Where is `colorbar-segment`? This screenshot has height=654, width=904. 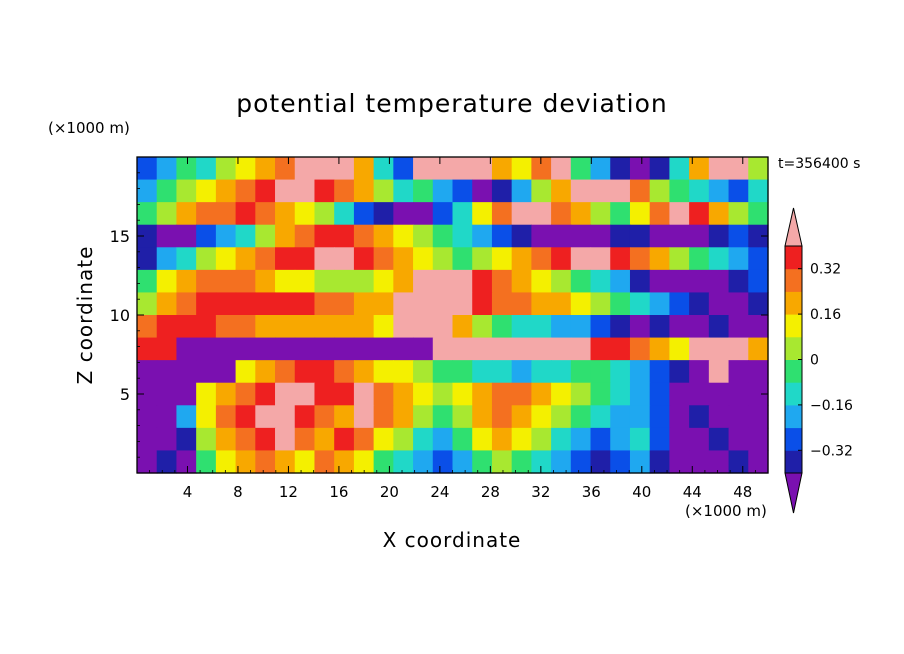
colorbar-segment is located at coordinates (793, 303).